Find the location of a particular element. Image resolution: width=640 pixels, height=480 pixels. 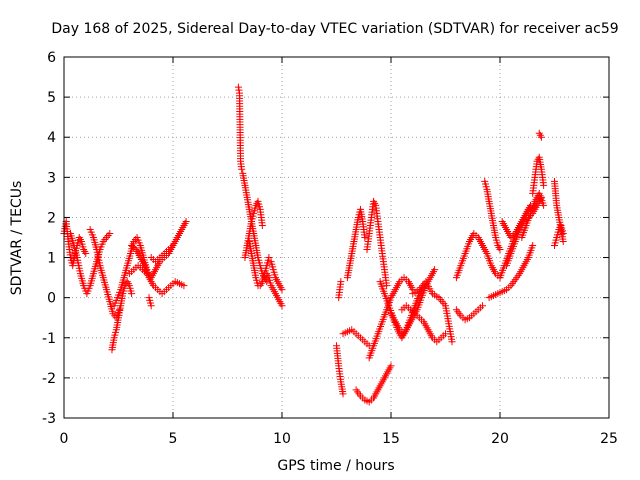

series-arc20 is located at coordinates (373, 384).